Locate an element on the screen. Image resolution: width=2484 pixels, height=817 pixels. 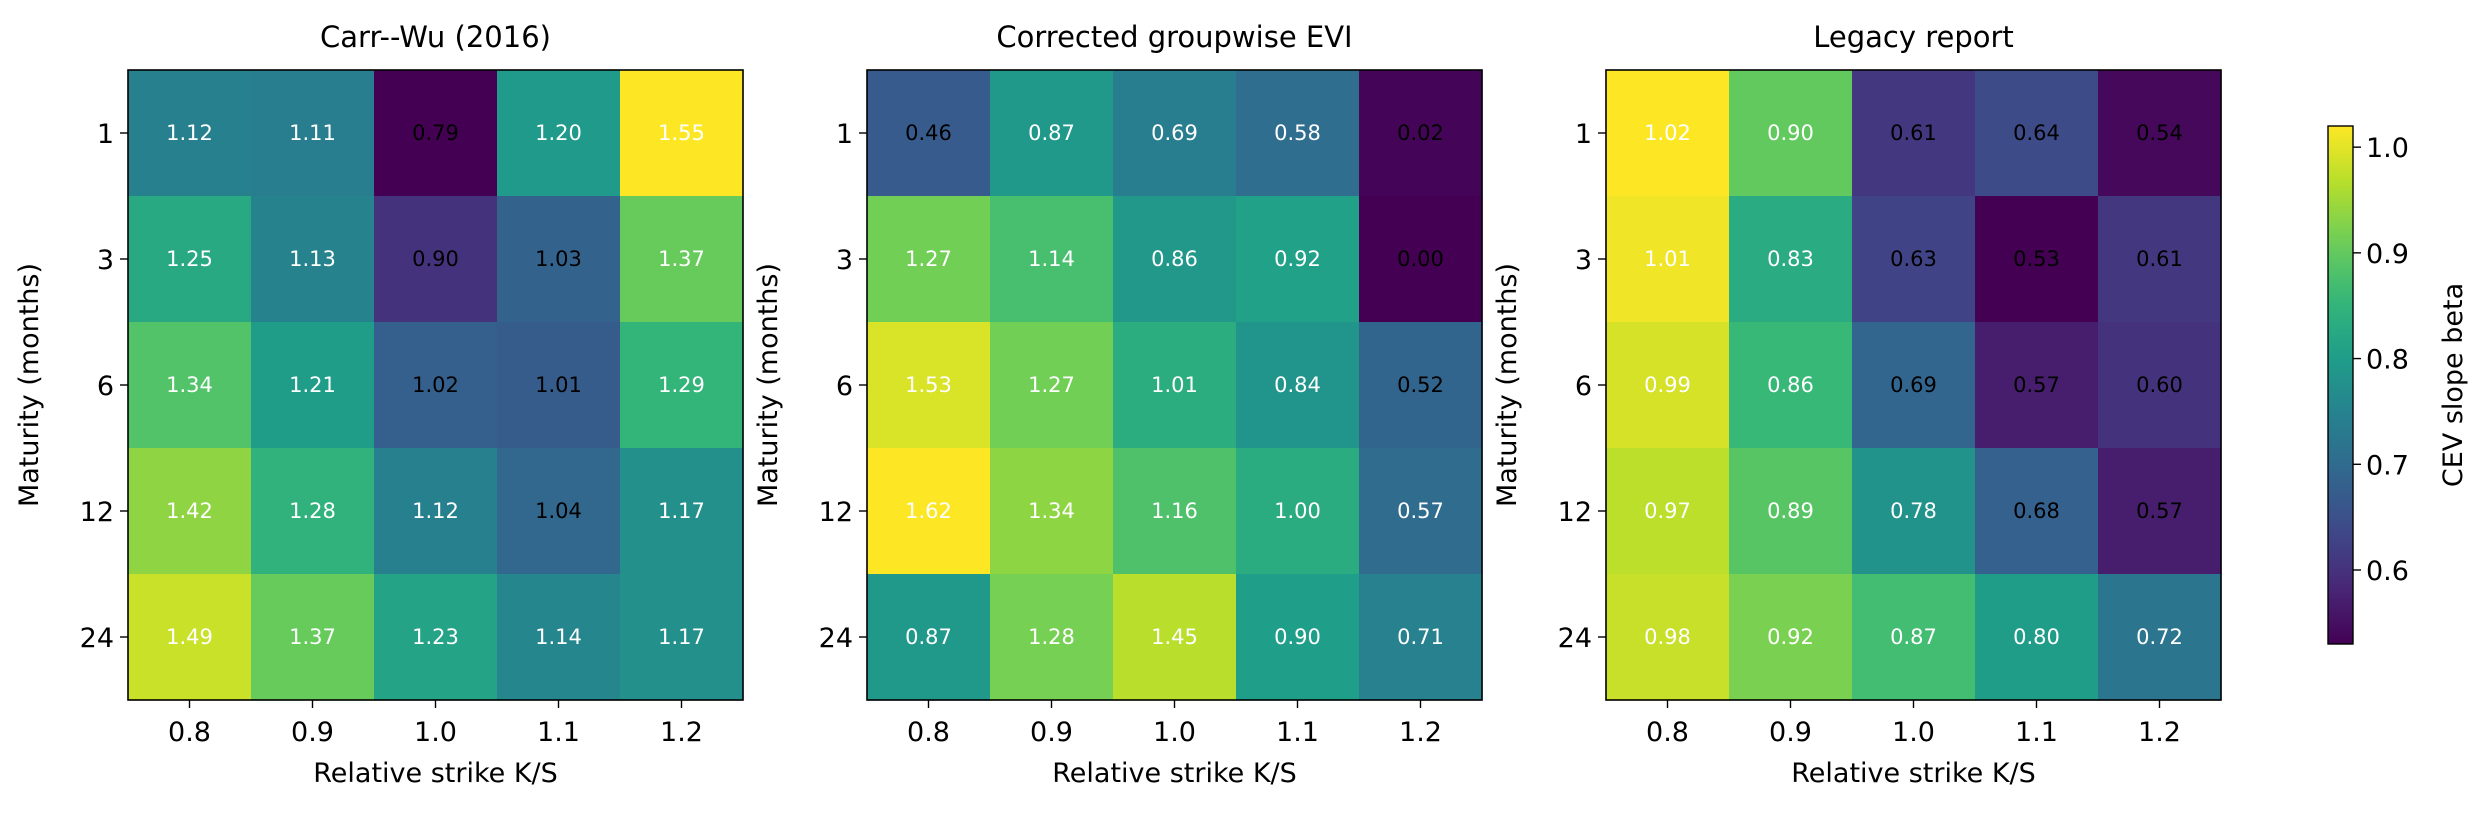
cell-value-label: 1.13 is located at coordinates (312, 259).